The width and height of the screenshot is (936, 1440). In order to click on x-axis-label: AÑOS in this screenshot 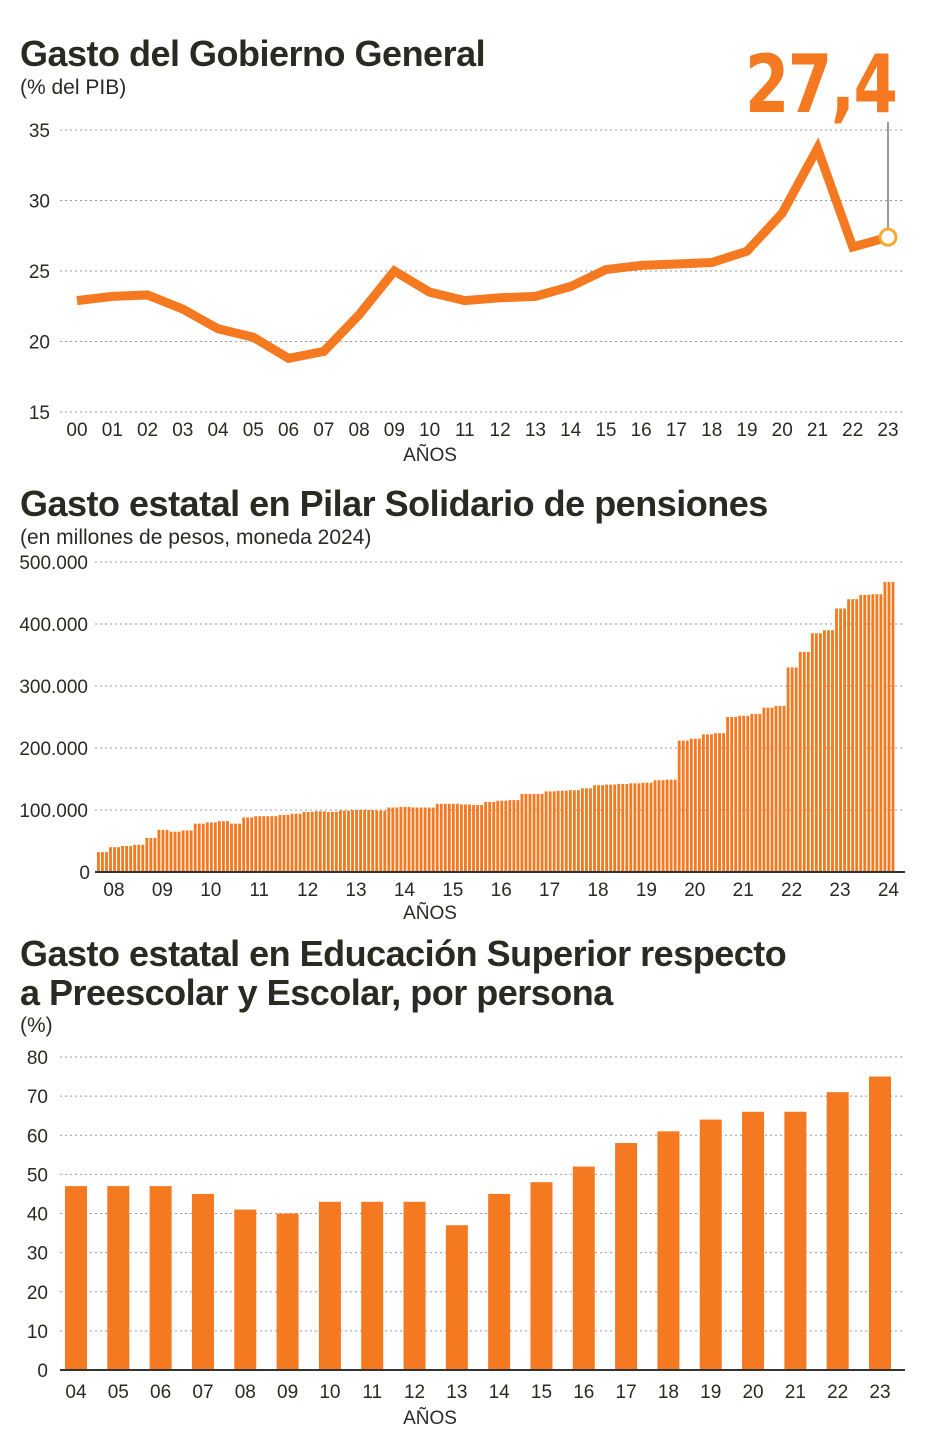, I will do `click(430, 1418)`.